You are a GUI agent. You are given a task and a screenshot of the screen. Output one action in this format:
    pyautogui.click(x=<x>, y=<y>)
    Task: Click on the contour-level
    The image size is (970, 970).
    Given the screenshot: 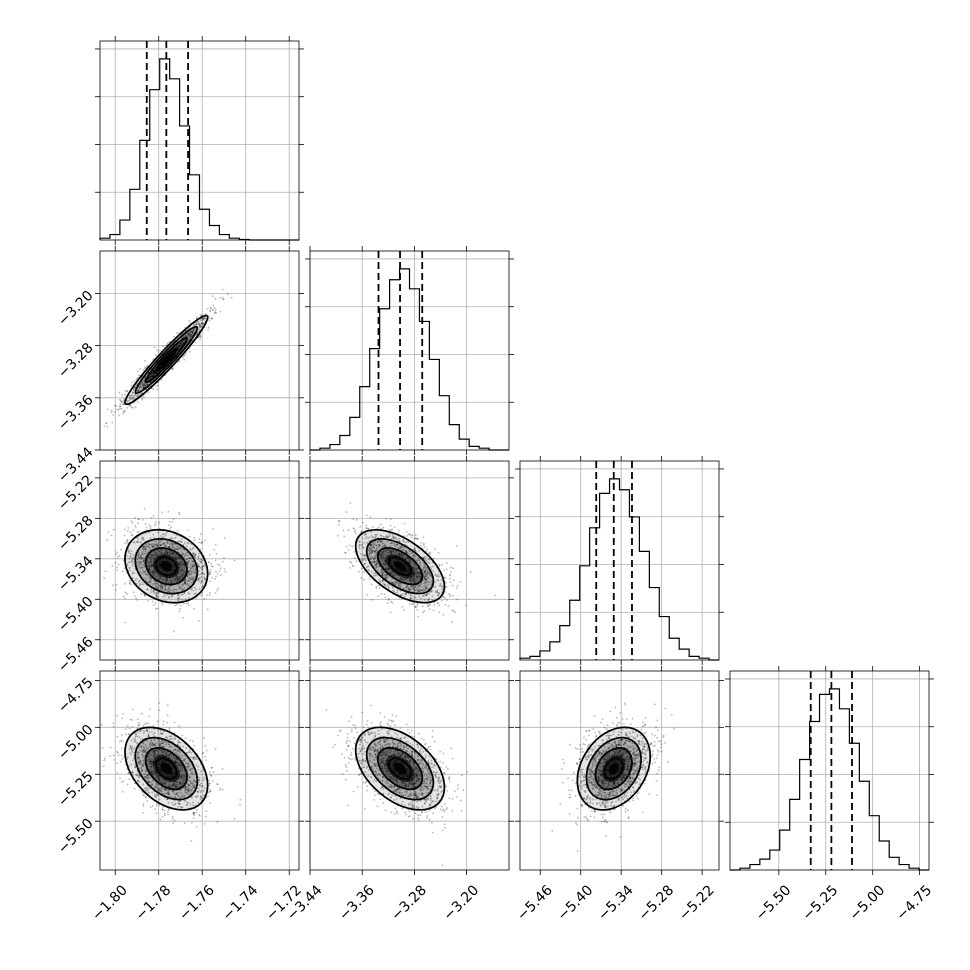 What is the action you would take?
    pyautogui.click(x=400, y=566)
    